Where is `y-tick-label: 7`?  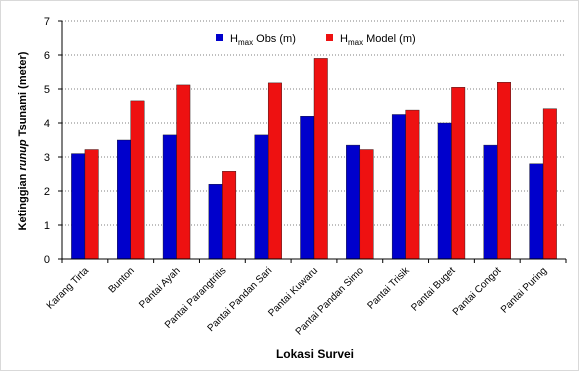 y-tick-label: 7 is located at coordinates (47, 22).